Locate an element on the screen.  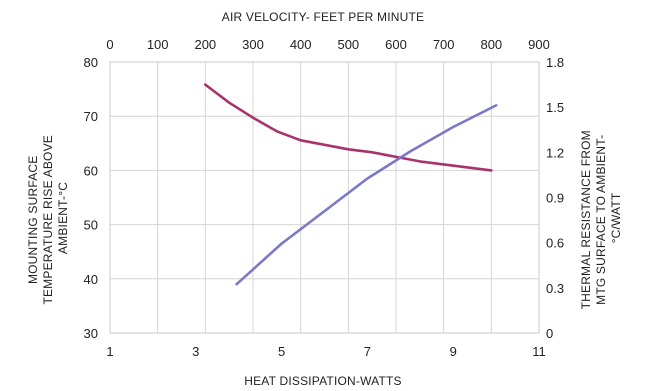
right-axis-title-line-2: MTG SURFACE TO AMBIENT- is located at coordinates (601, 220).